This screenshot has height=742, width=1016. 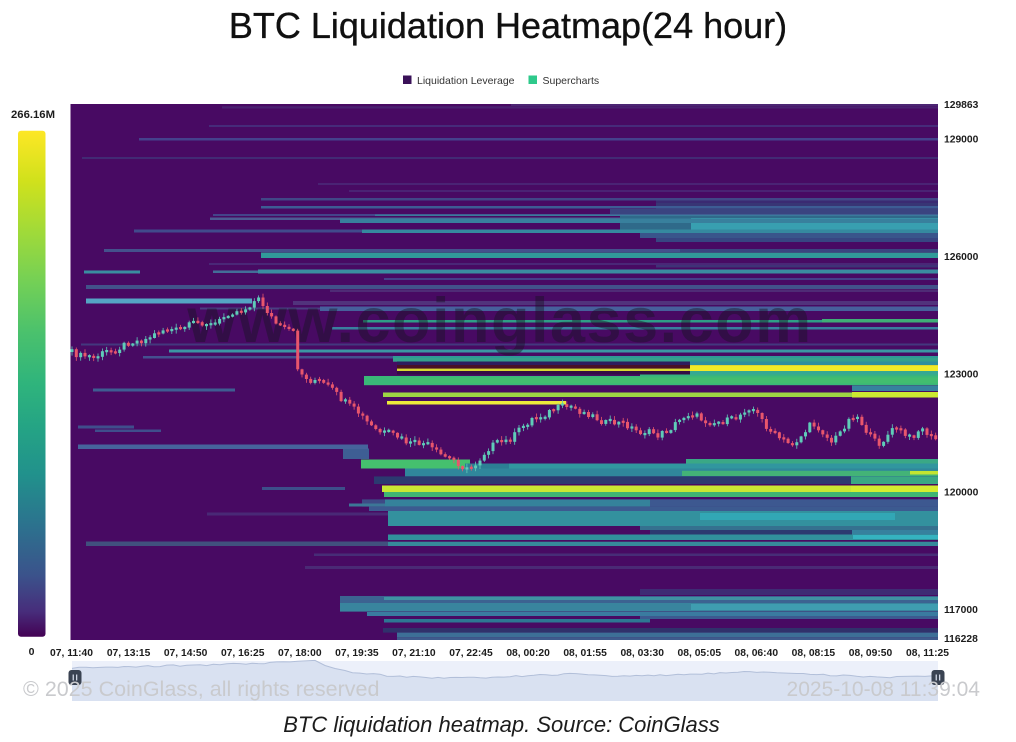 I want to click on svg-text: 07, 11:40, so click(x=71, y=653).